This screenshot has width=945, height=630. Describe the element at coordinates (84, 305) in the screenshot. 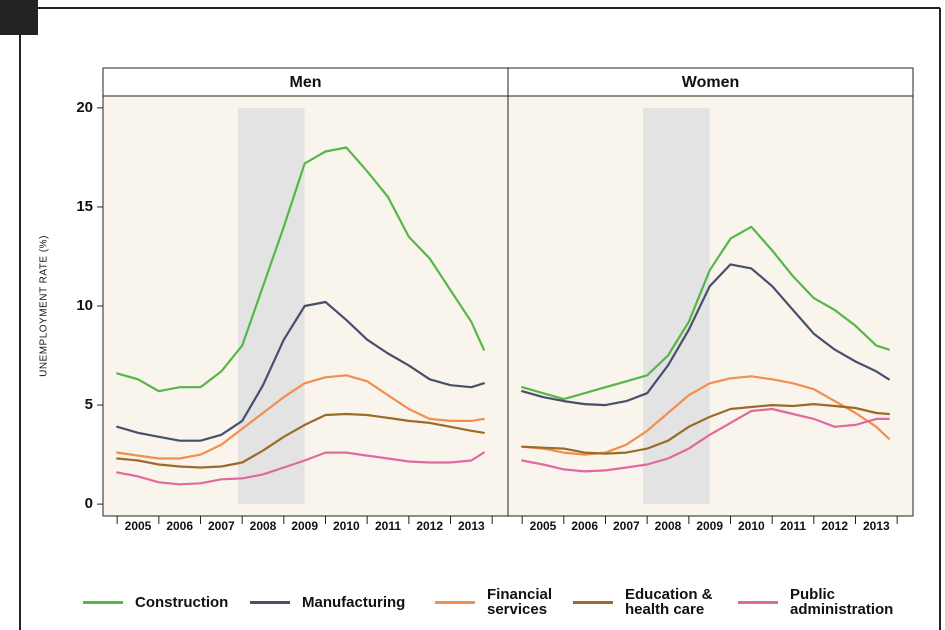

I see `y-tick-label: 10` at that location.